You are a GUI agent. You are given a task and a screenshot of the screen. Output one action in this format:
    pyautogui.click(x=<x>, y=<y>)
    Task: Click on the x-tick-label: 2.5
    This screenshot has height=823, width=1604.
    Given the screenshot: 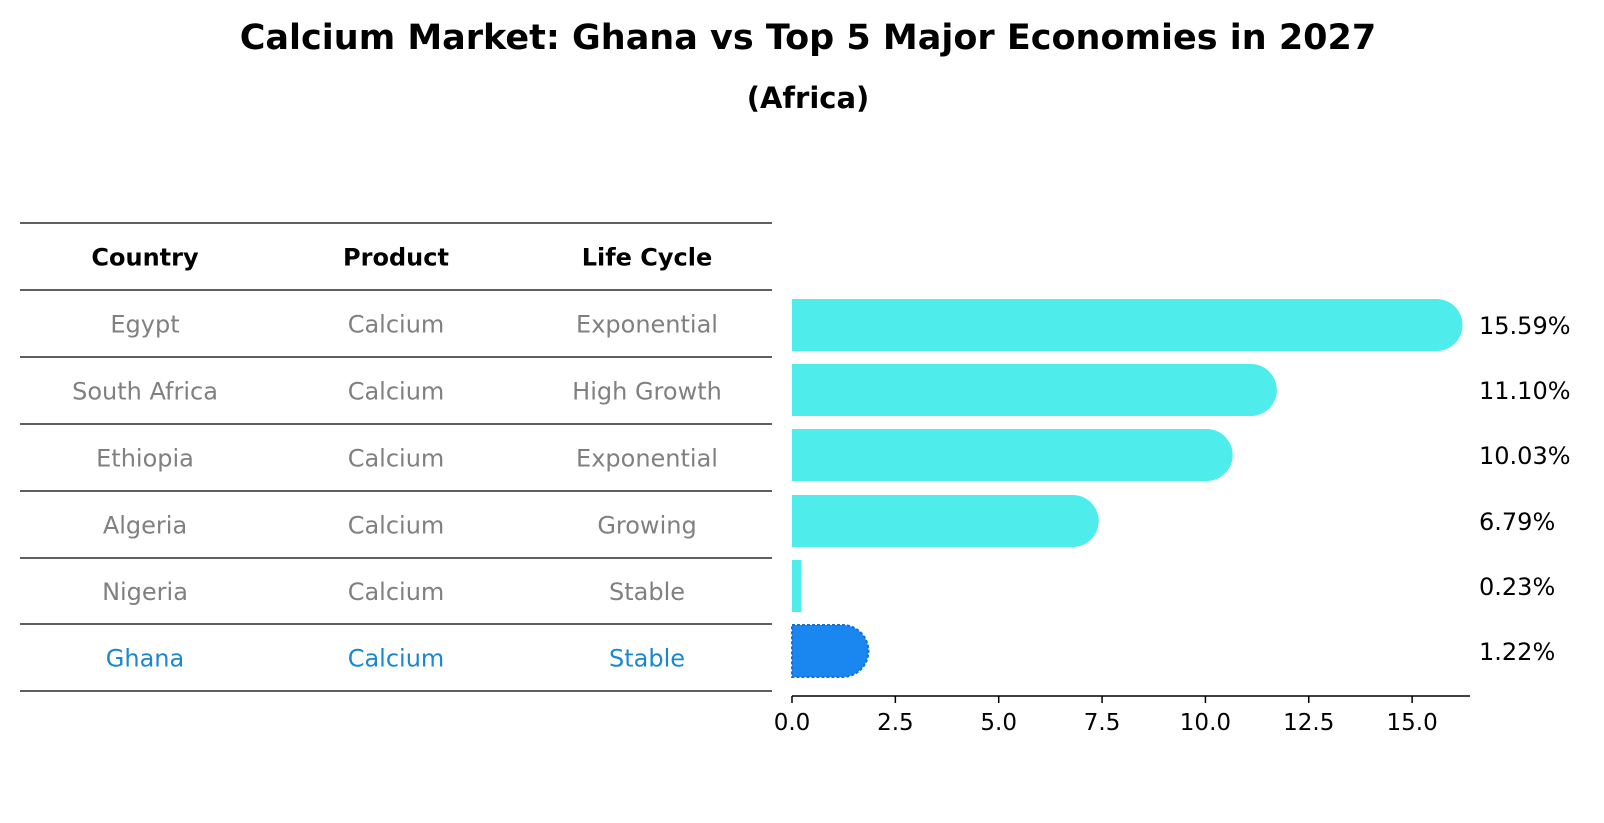 What is the action you would take?
    pyautogui.click(x=895, y=723)
    